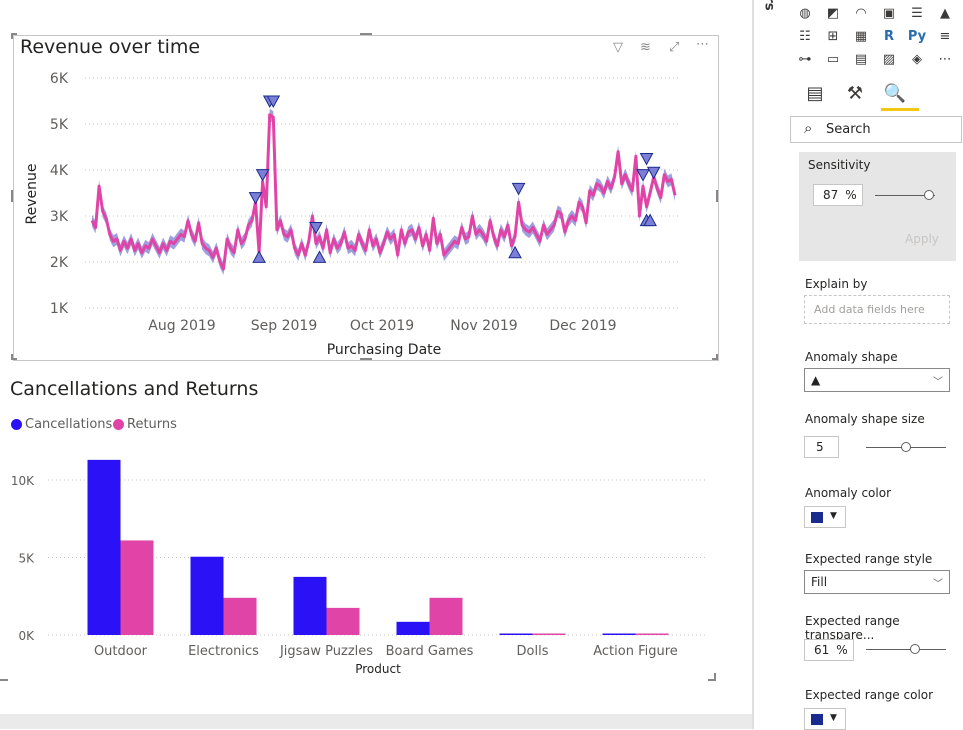  What do you see at coordinates (861, 36) in the screenshot?
I see `matrix-icon: ▦` at bounding box center [861, 36].